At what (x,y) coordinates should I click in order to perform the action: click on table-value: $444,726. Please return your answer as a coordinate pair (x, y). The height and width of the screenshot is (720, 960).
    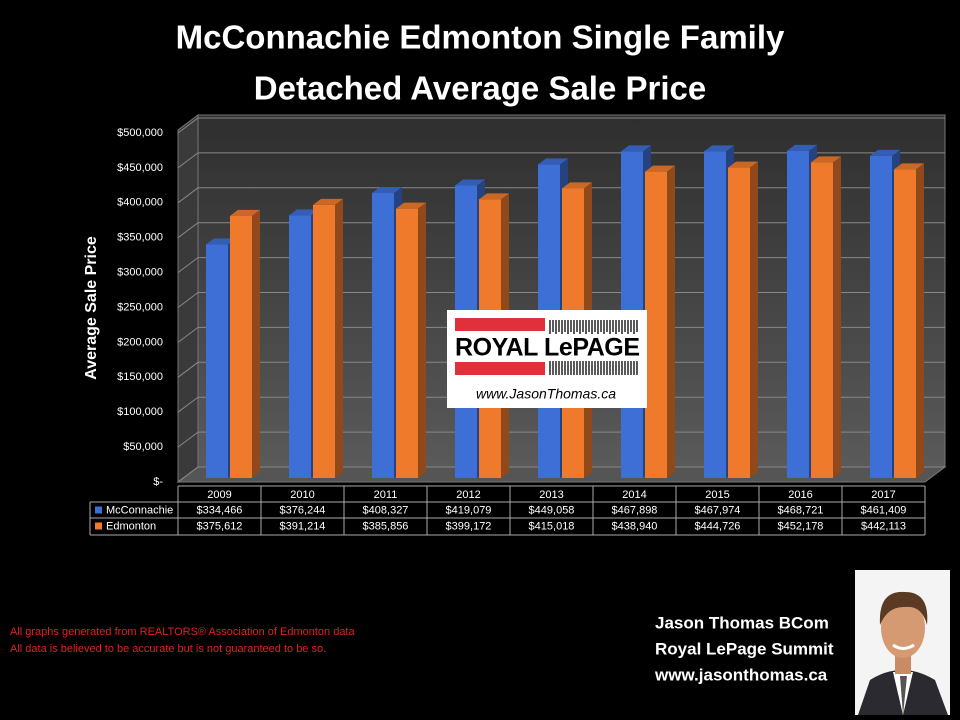
    Looking at the image, I should click on (718, 526).